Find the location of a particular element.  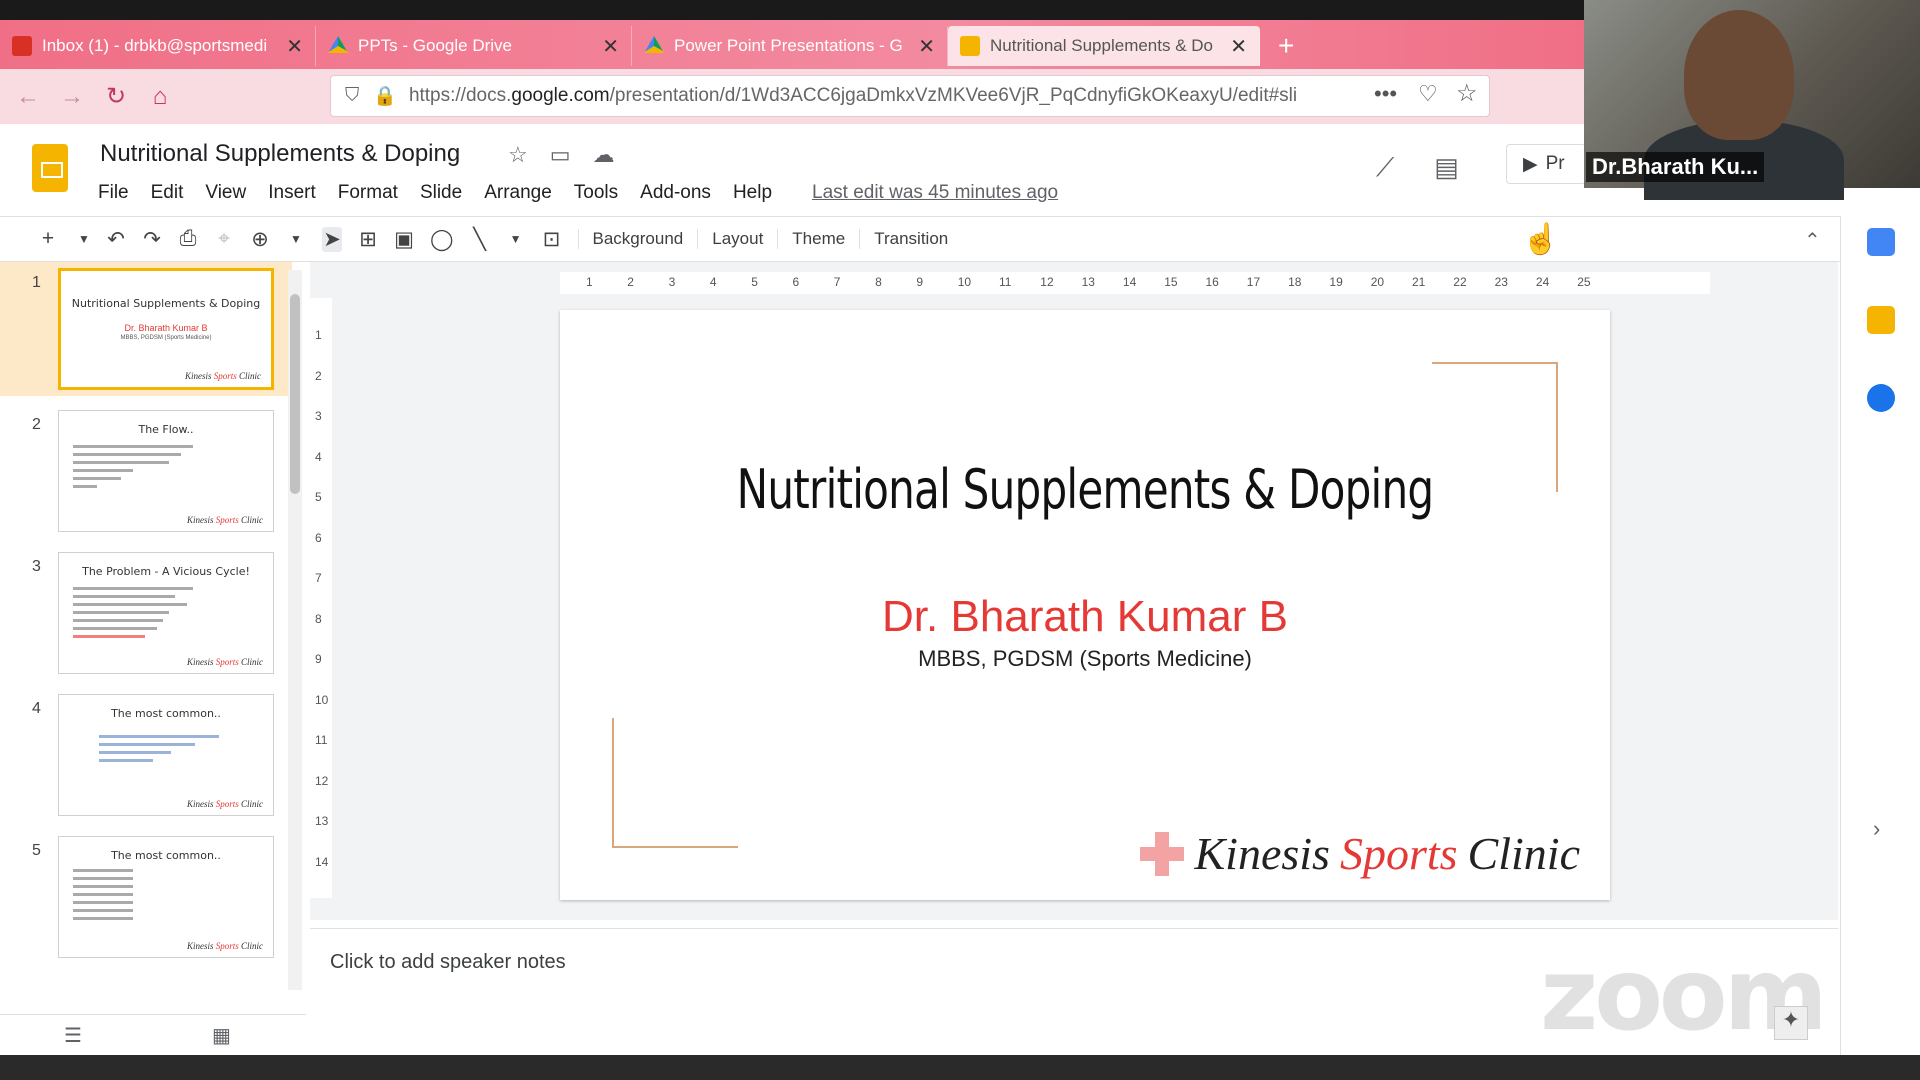

transition-button: Transition is located at coordinates (910, 239).